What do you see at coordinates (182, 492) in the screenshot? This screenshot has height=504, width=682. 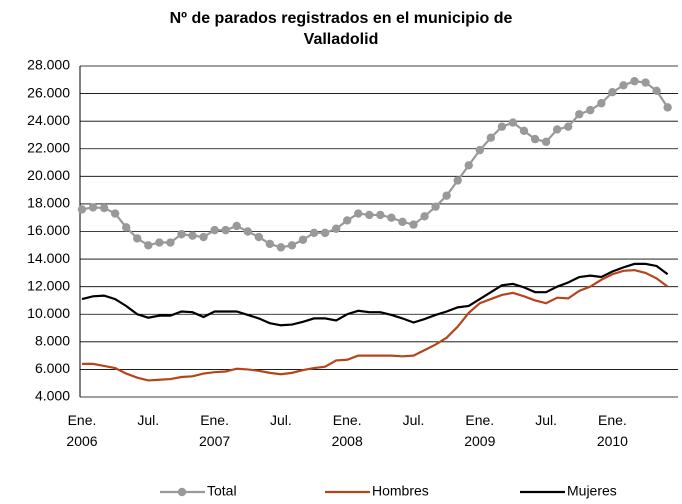 I see `legend-marker` at bounding box center [182, 492].